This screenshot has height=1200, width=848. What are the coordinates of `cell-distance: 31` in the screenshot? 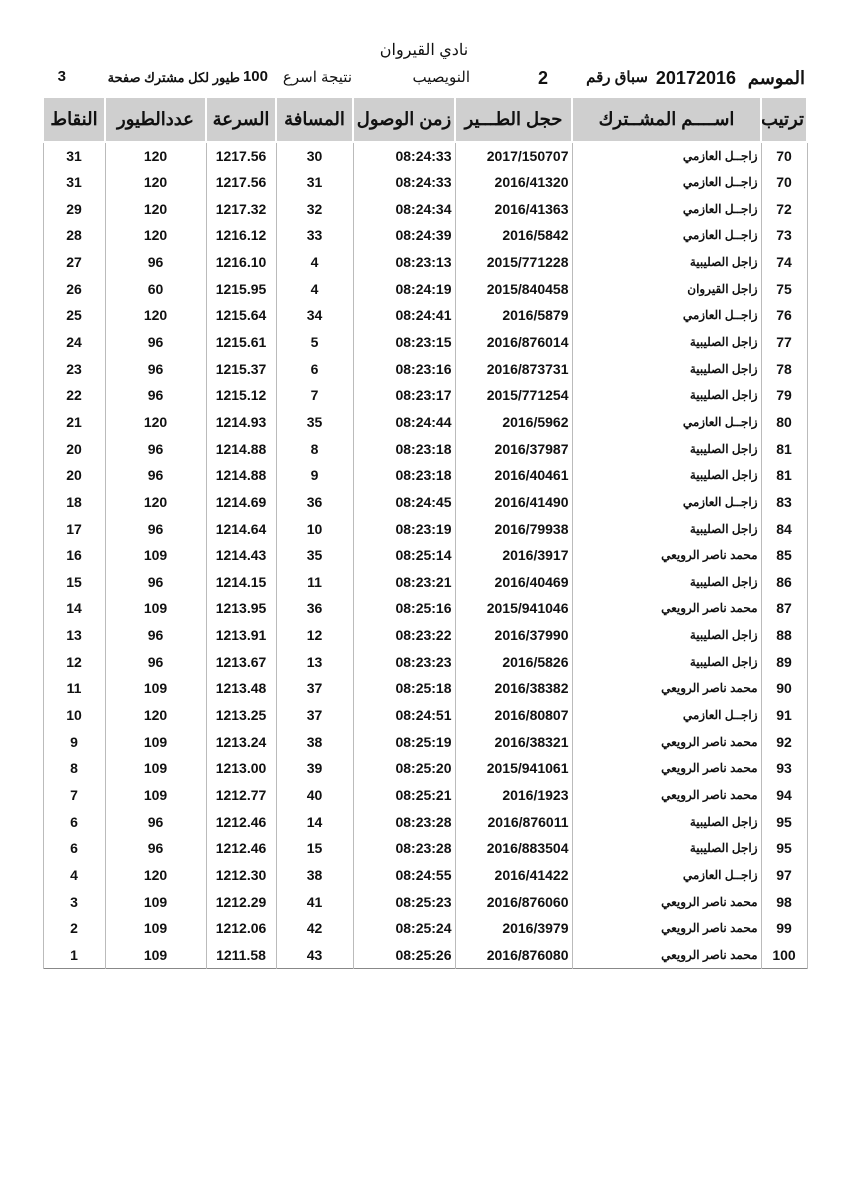 It's located at (314, 182).